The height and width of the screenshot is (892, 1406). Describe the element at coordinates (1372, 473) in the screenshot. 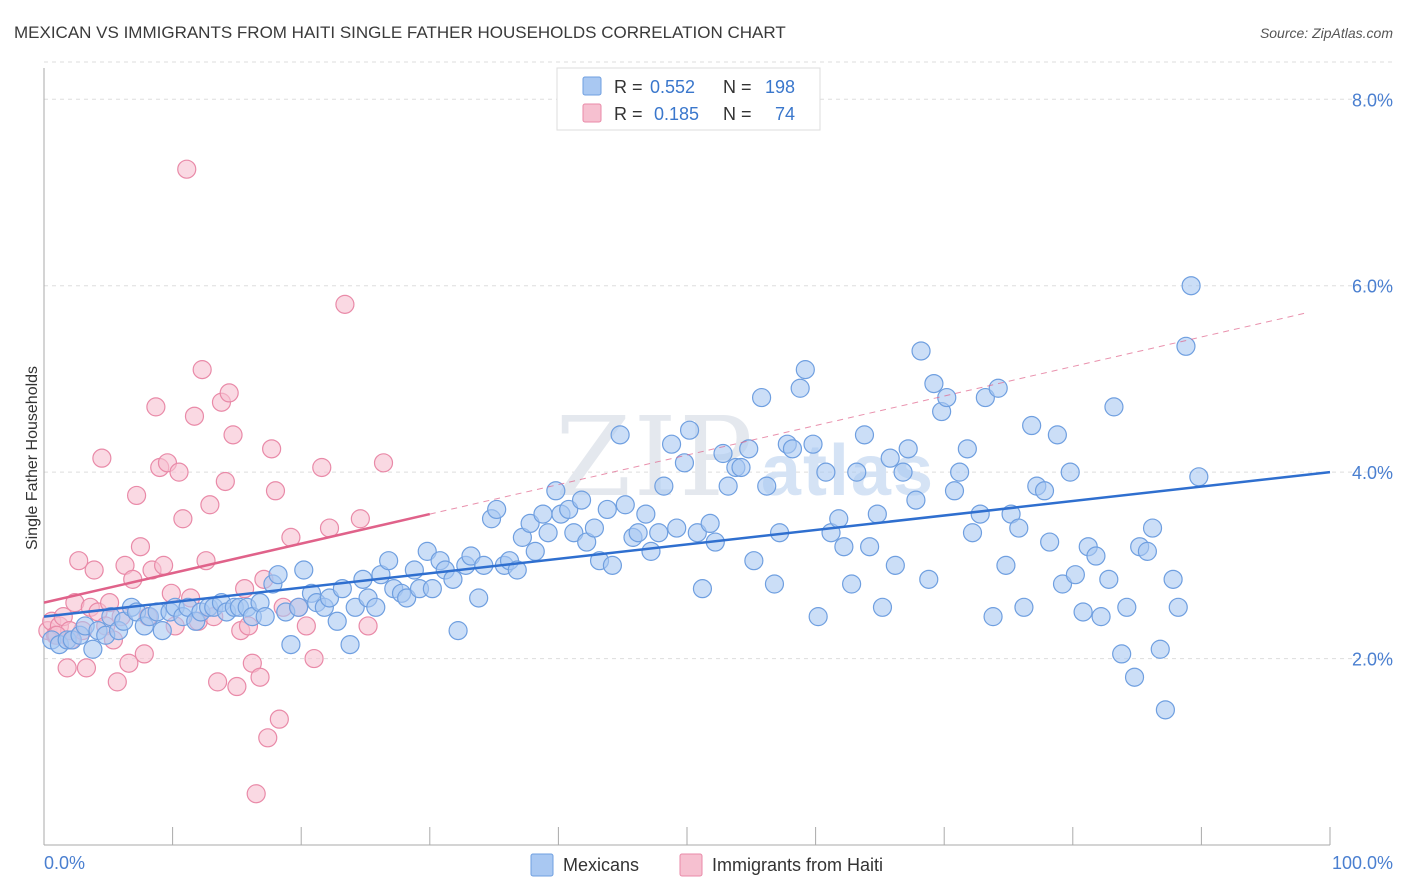

I see `y-tick-label-1: 4.0%` at that location.